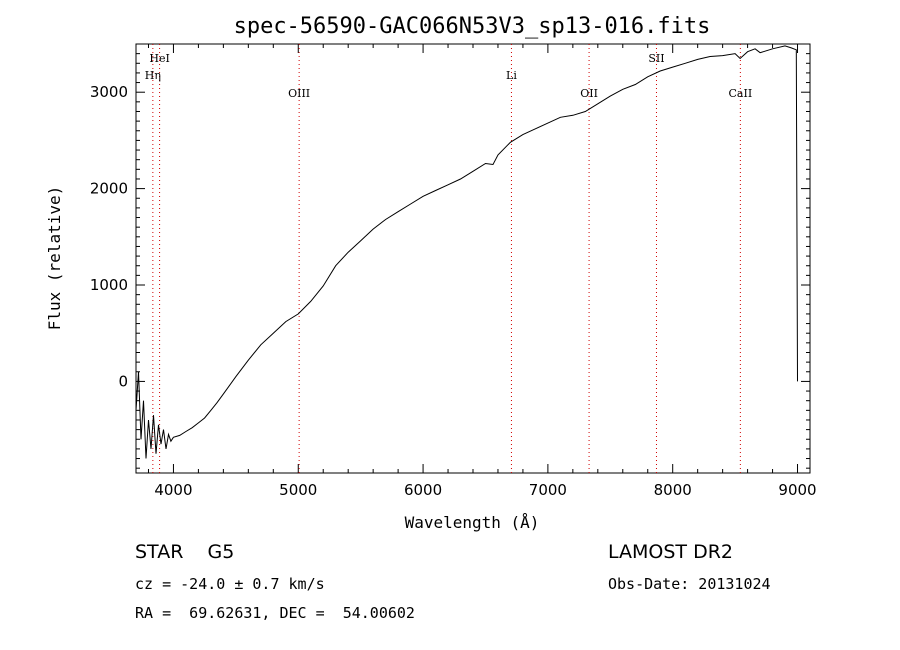 The width and height of the screenshot is (900, 650). What do you see at coordinates (423, 490) in the screenshot?
I see `x-tick-label: 6000` at bounding box center [423, 490].